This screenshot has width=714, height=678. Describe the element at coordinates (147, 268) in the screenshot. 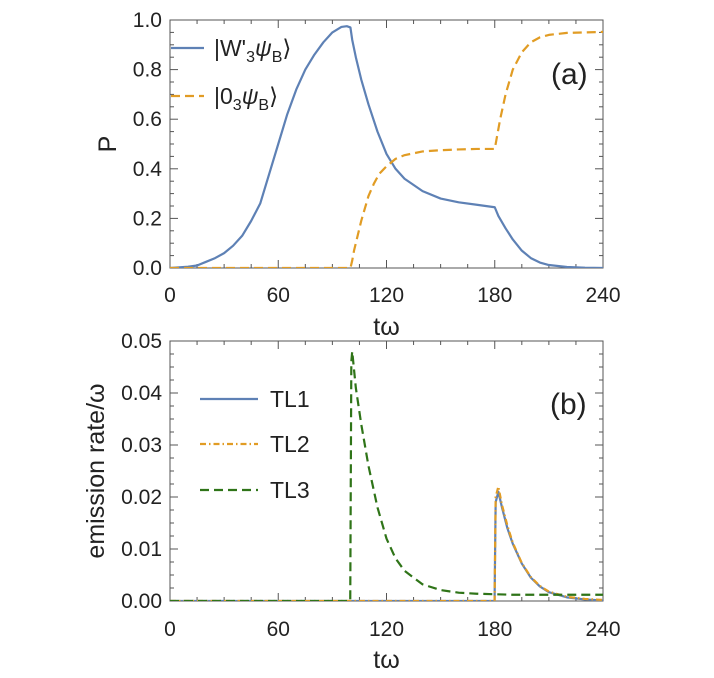

I see `y-tick-label: 0.0` at that location.